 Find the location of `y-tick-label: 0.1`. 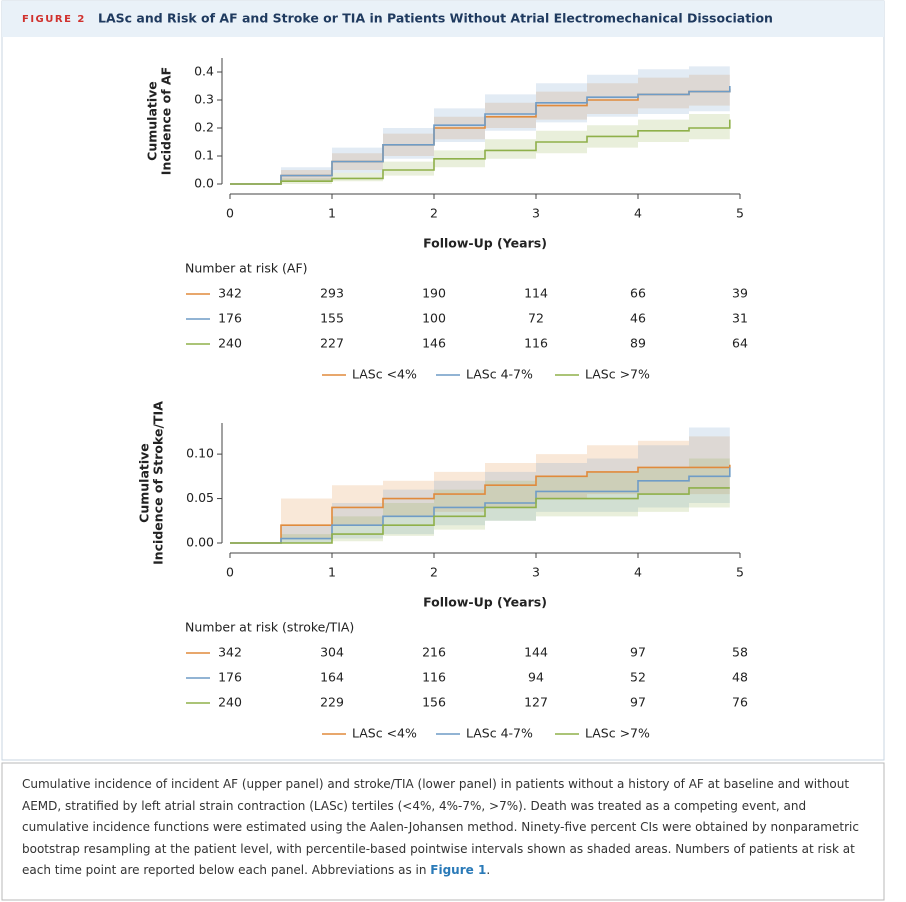

y-tick-label: 0.1 is located at coordinates (204, 155).